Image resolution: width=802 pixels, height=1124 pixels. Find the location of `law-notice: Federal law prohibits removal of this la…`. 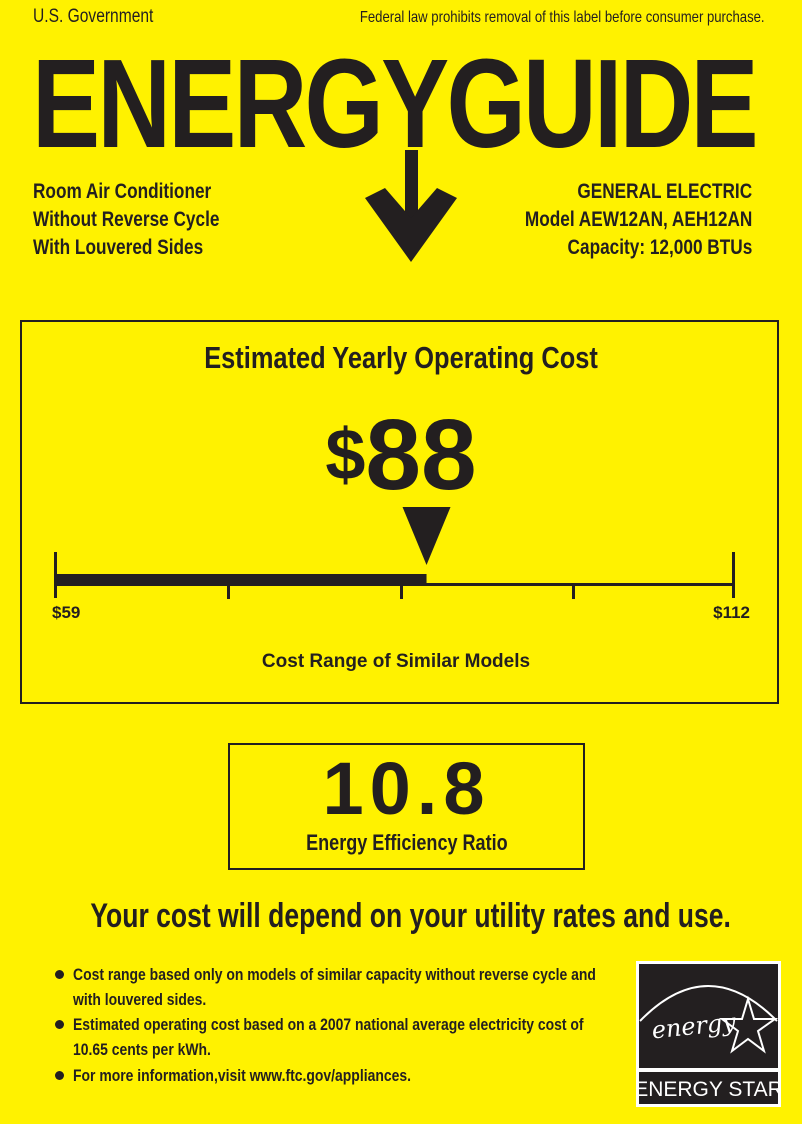

law-notice: Federal law prohibits removal of this la… is located at coordinates (562, 17).